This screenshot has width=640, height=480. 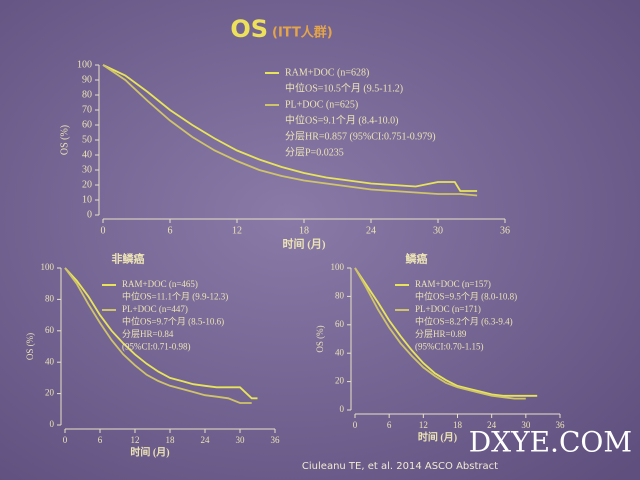 I want to click on chart-title: 非鳞癌, so click(x=128, y=259).